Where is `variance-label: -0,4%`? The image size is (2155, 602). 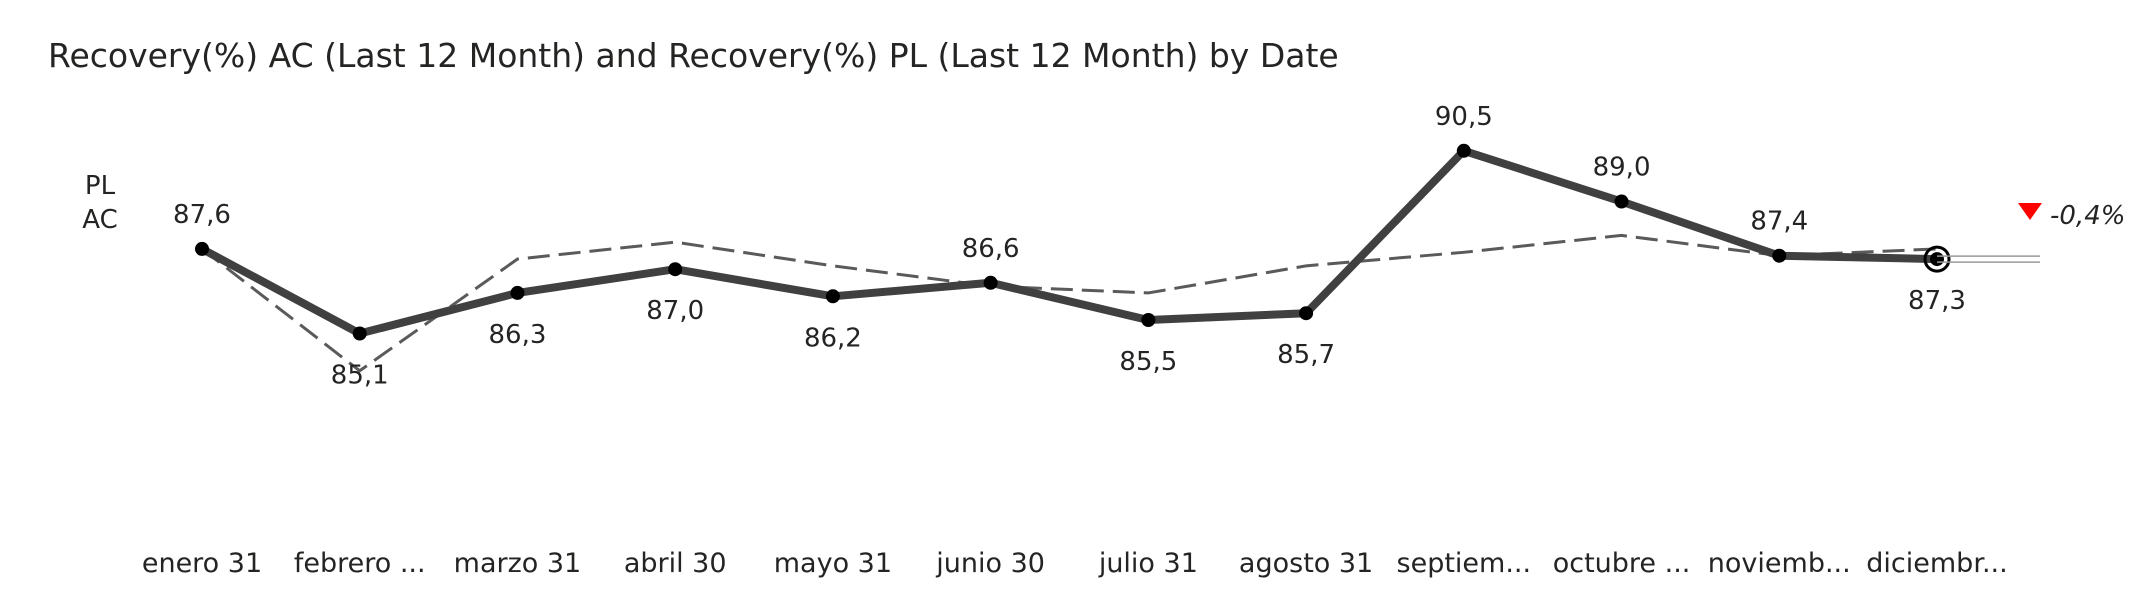
variance-label: -0,4% is located at coordinates (2087, 216).